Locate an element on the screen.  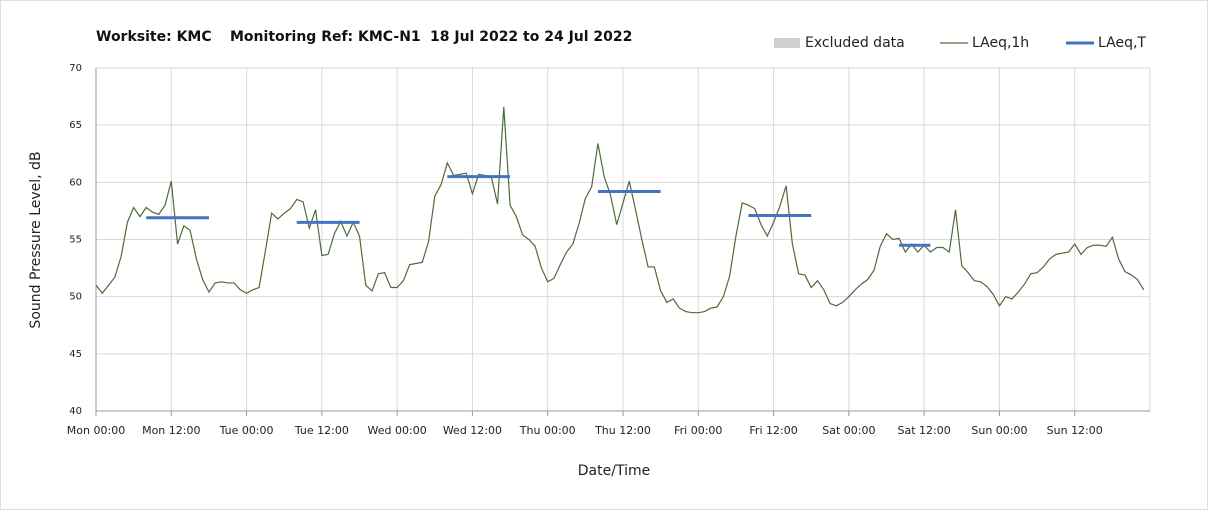
legend-label: Excluded data is located at coordinates (855, 43).